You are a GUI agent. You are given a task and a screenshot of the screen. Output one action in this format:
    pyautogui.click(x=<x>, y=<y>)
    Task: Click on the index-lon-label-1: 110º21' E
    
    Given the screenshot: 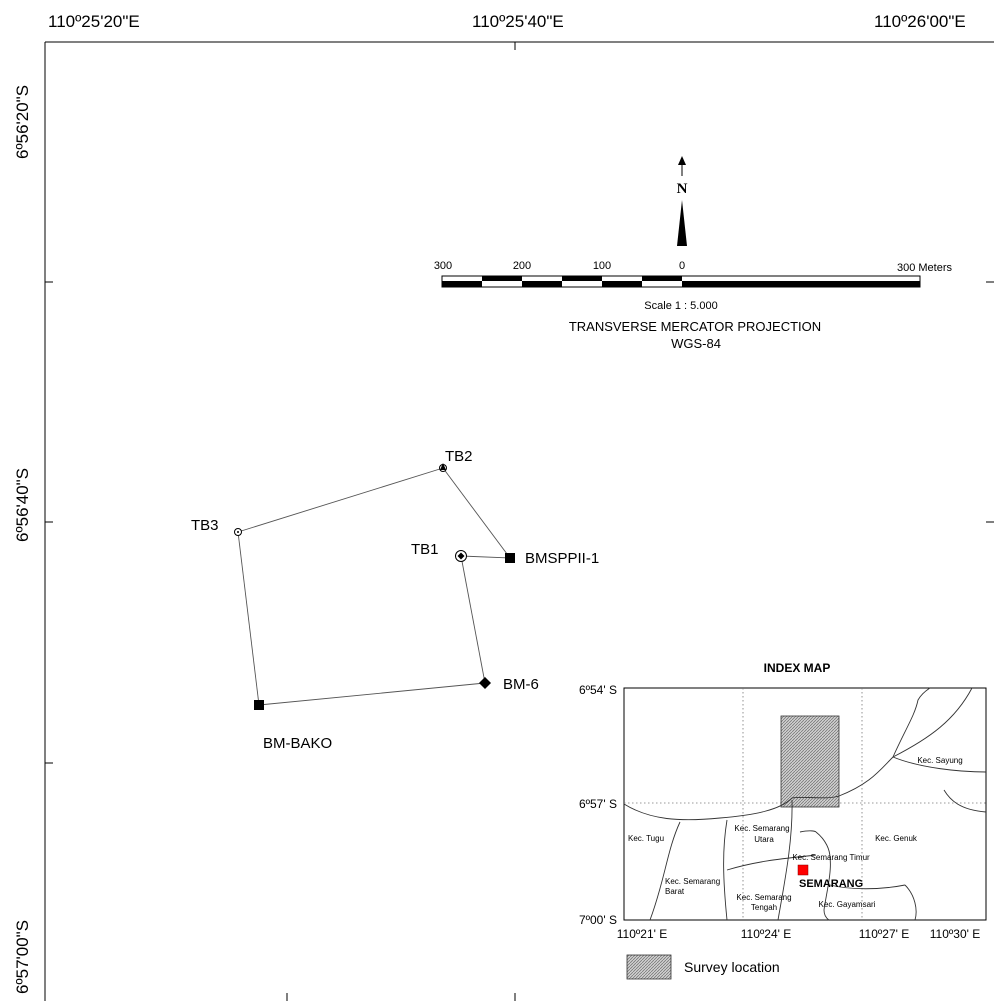 What is the action you would take?
    pyautogui.click(x=642, y=934)
    